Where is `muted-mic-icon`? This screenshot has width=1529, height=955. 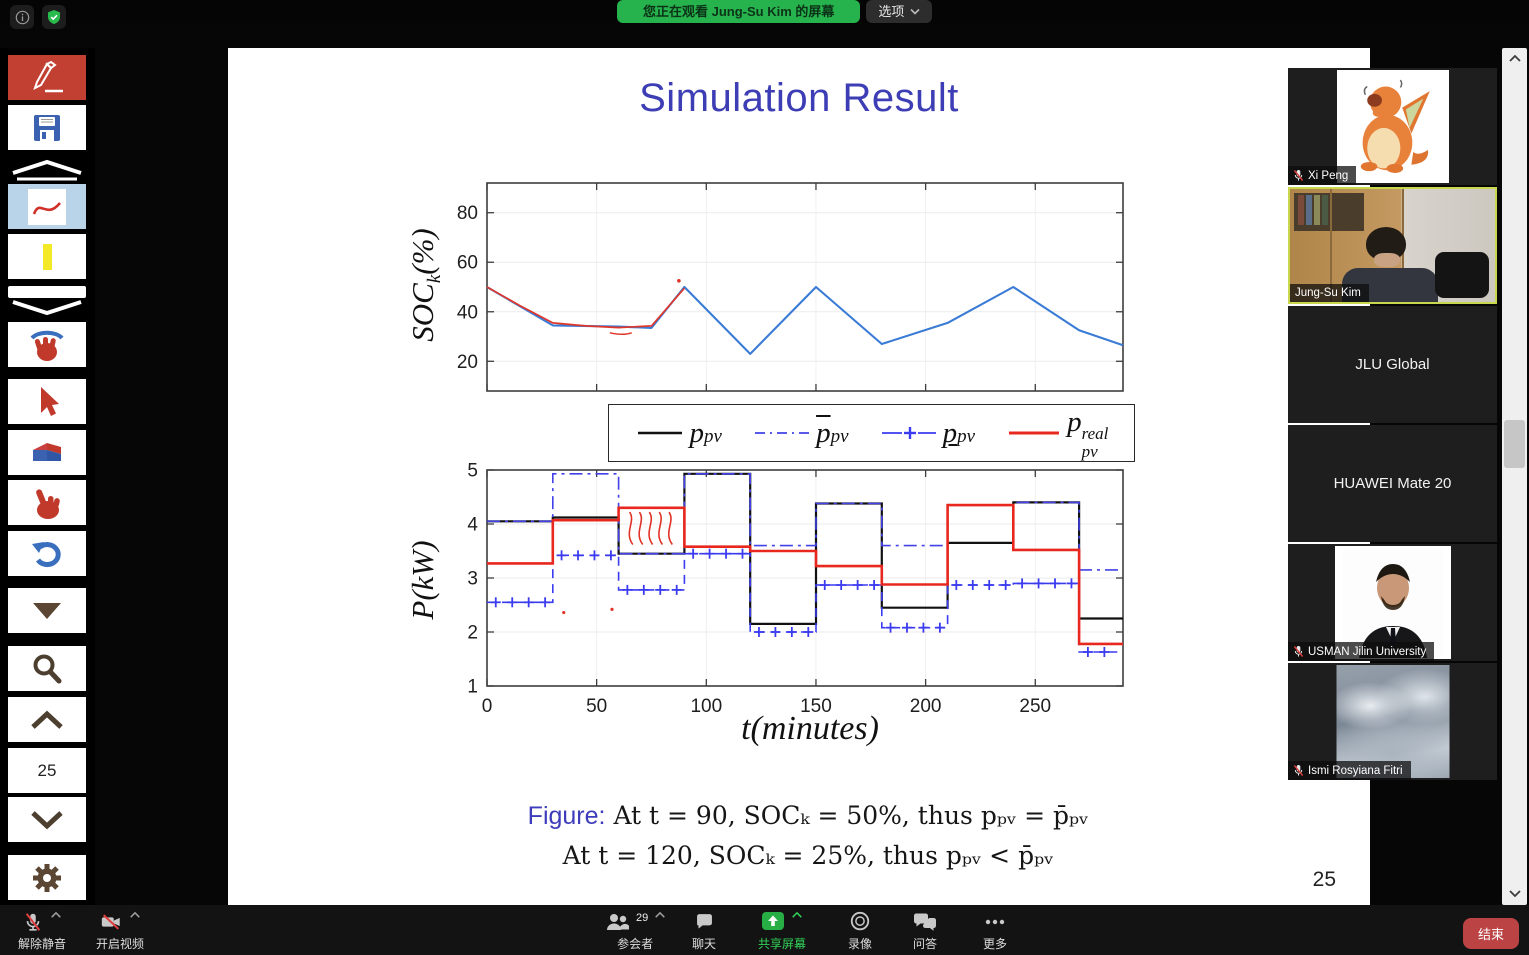 muted-mic-icon is located at coordinates (1298, 770).